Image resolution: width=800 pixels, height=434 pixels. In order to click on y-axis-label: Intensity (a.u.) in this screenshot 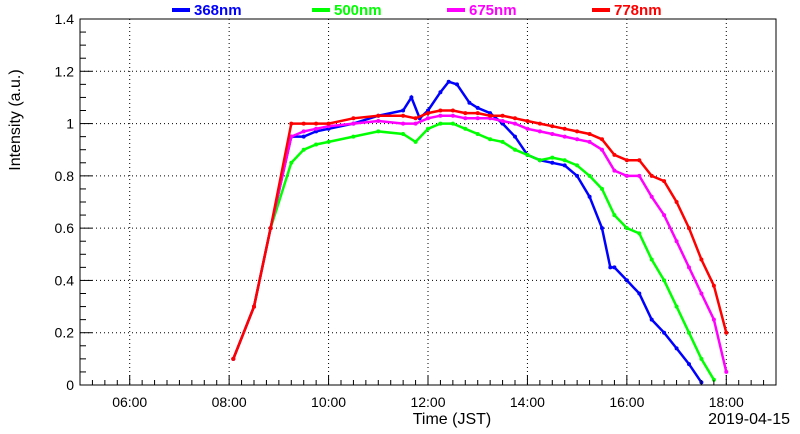, I will do `click(15, 119)`.